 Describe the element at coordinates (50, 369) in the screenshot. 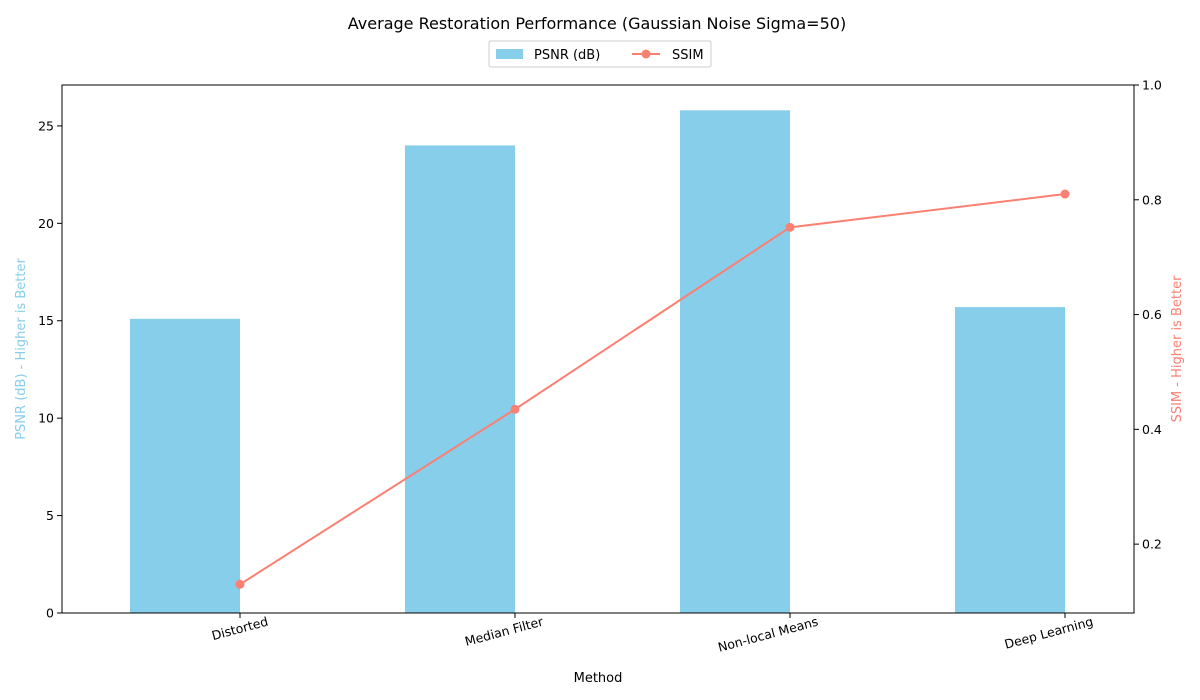

I see `left-axis: 0 5 10 15 20 25` at that location.